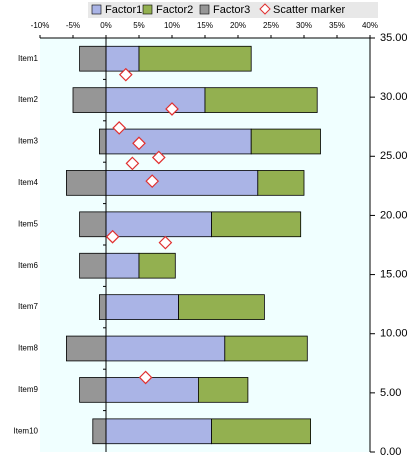 Image resolution: width=413 pixels, height=460 pixels. Describe the element at coordinates (106, 25) in the screenshot. I see `x-tick-label: 0%` at that location.